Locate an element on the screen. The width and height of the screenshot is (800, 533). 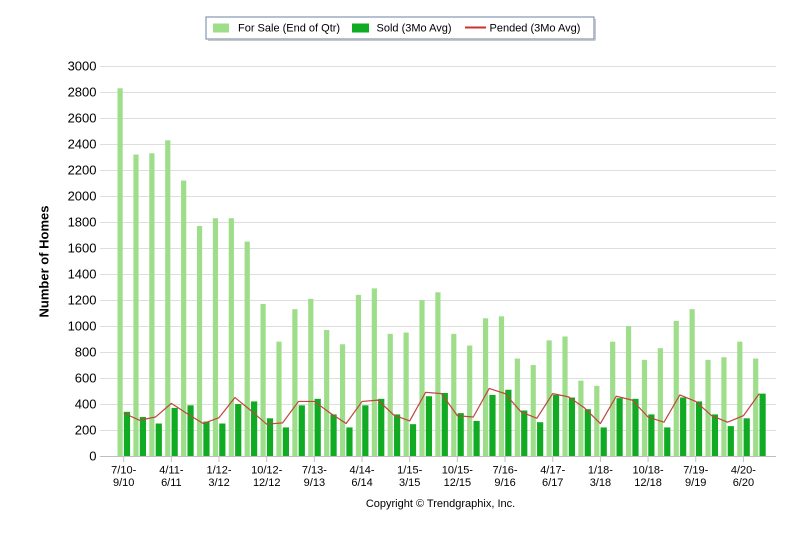
svg-text: 200 is located at coordinates (86, 430).